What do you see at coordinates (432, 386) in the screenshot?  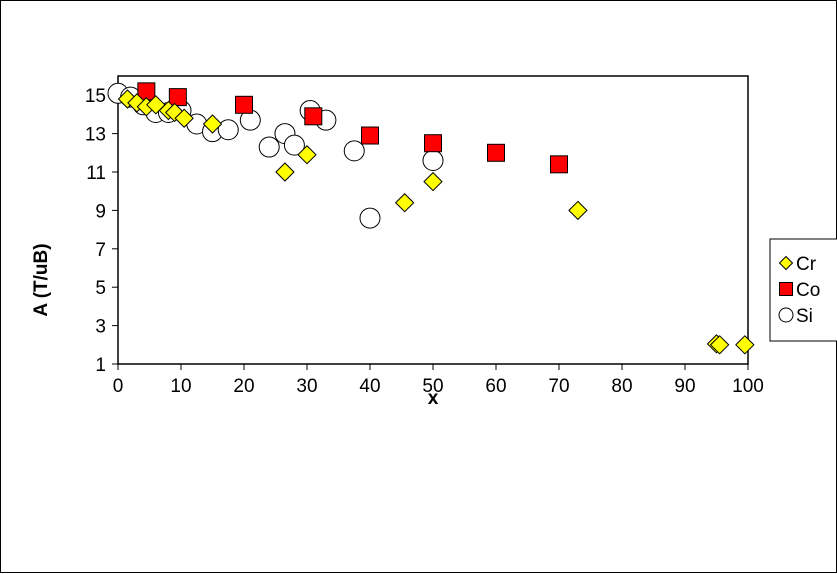 I see `x-tick-label: 50` at bounding box center [432, 386].